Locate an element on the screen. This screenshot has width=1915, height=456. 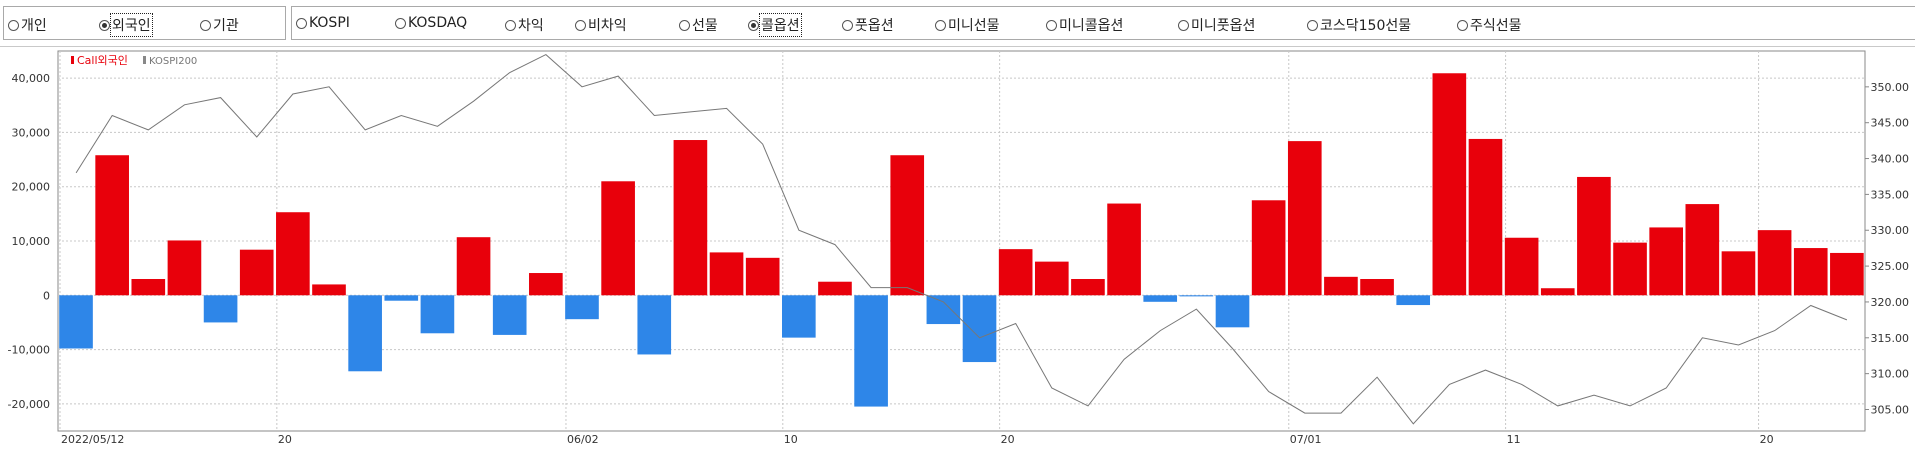
market-option-11: 주식선물 is located at coordinates (1489, 25).